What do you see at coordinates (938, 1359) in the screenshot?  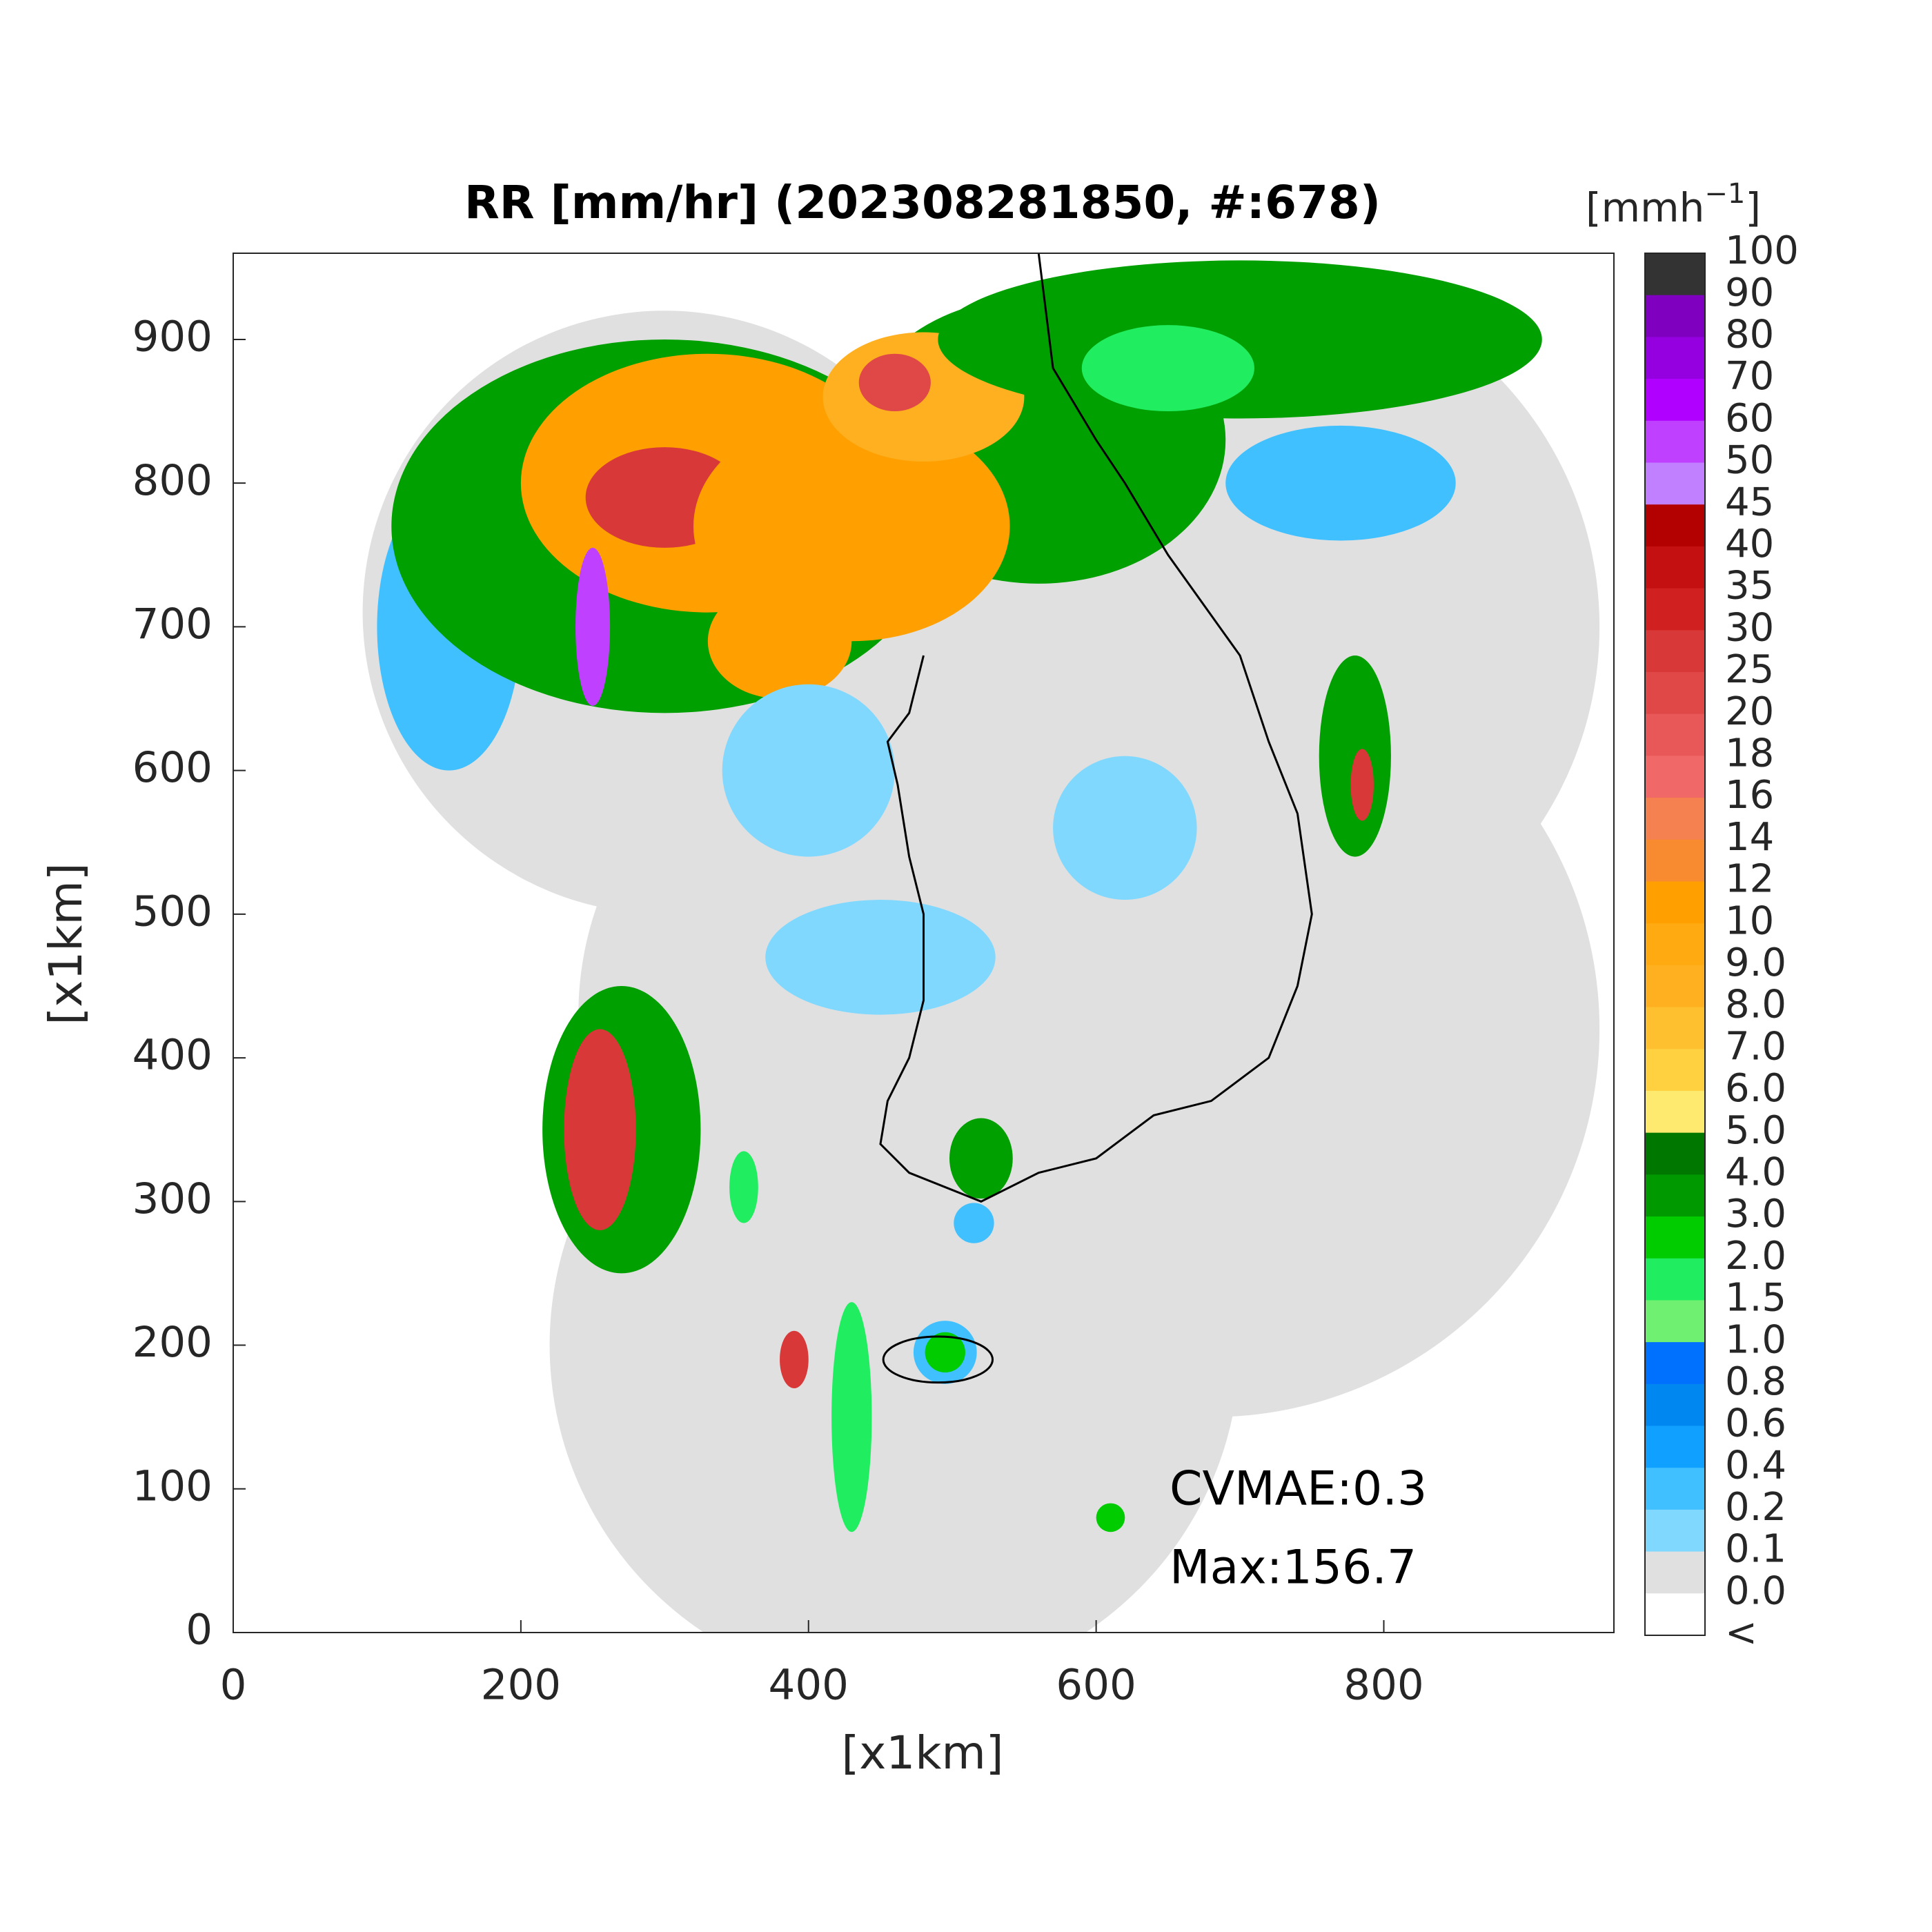 I see `island-outline` at bounding box center [938, 1359].